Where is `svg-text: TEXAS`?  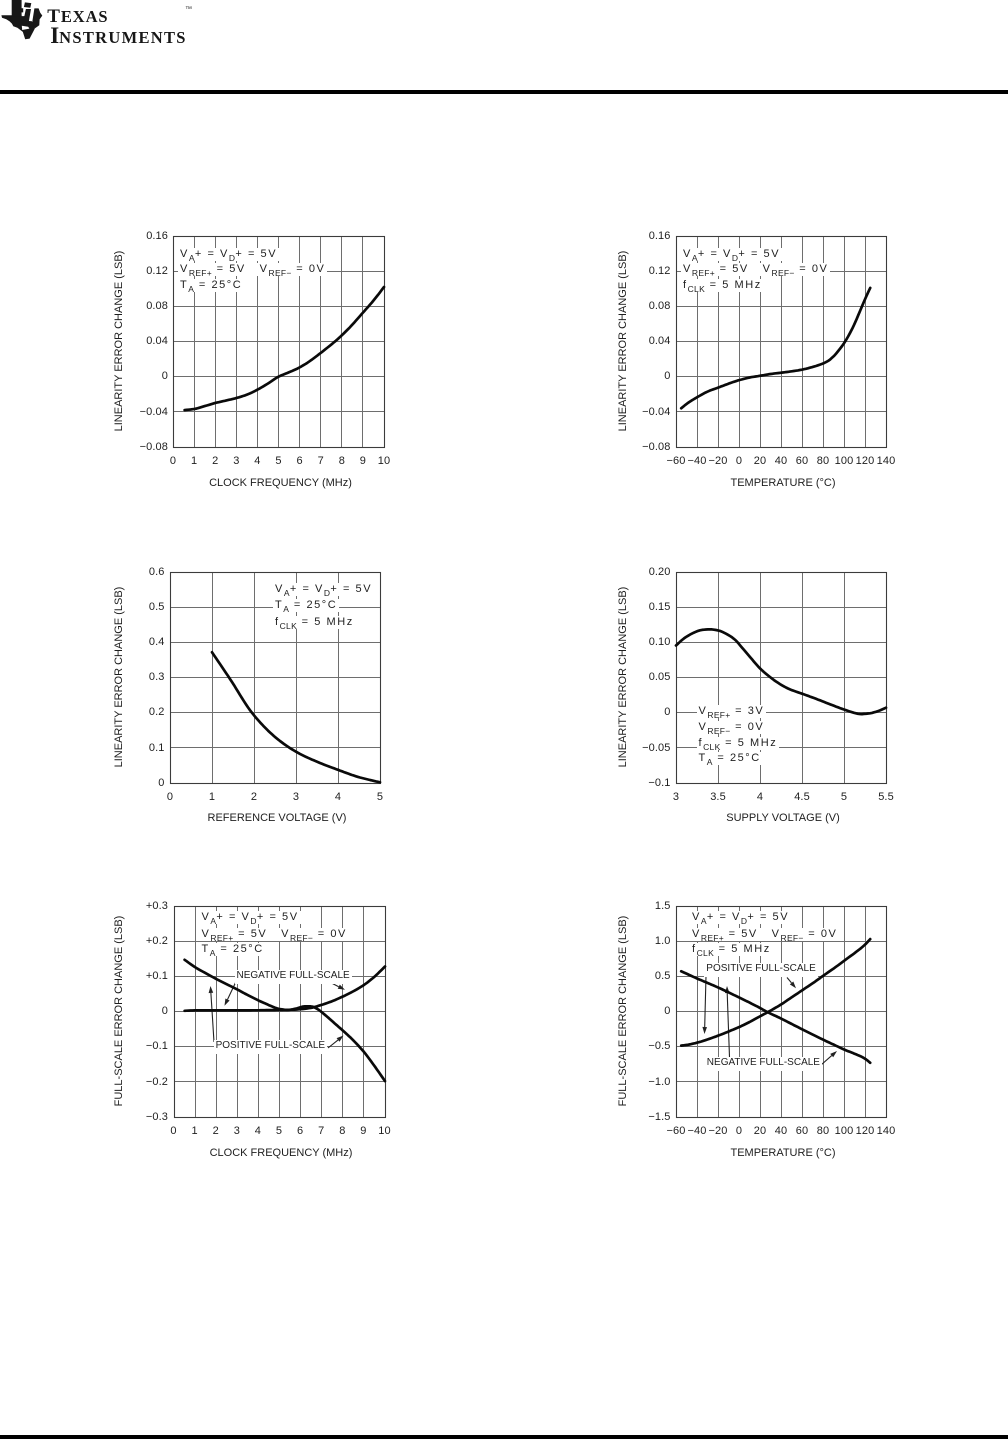
svg-text: TEXAS is located at coordinates (77, 16).